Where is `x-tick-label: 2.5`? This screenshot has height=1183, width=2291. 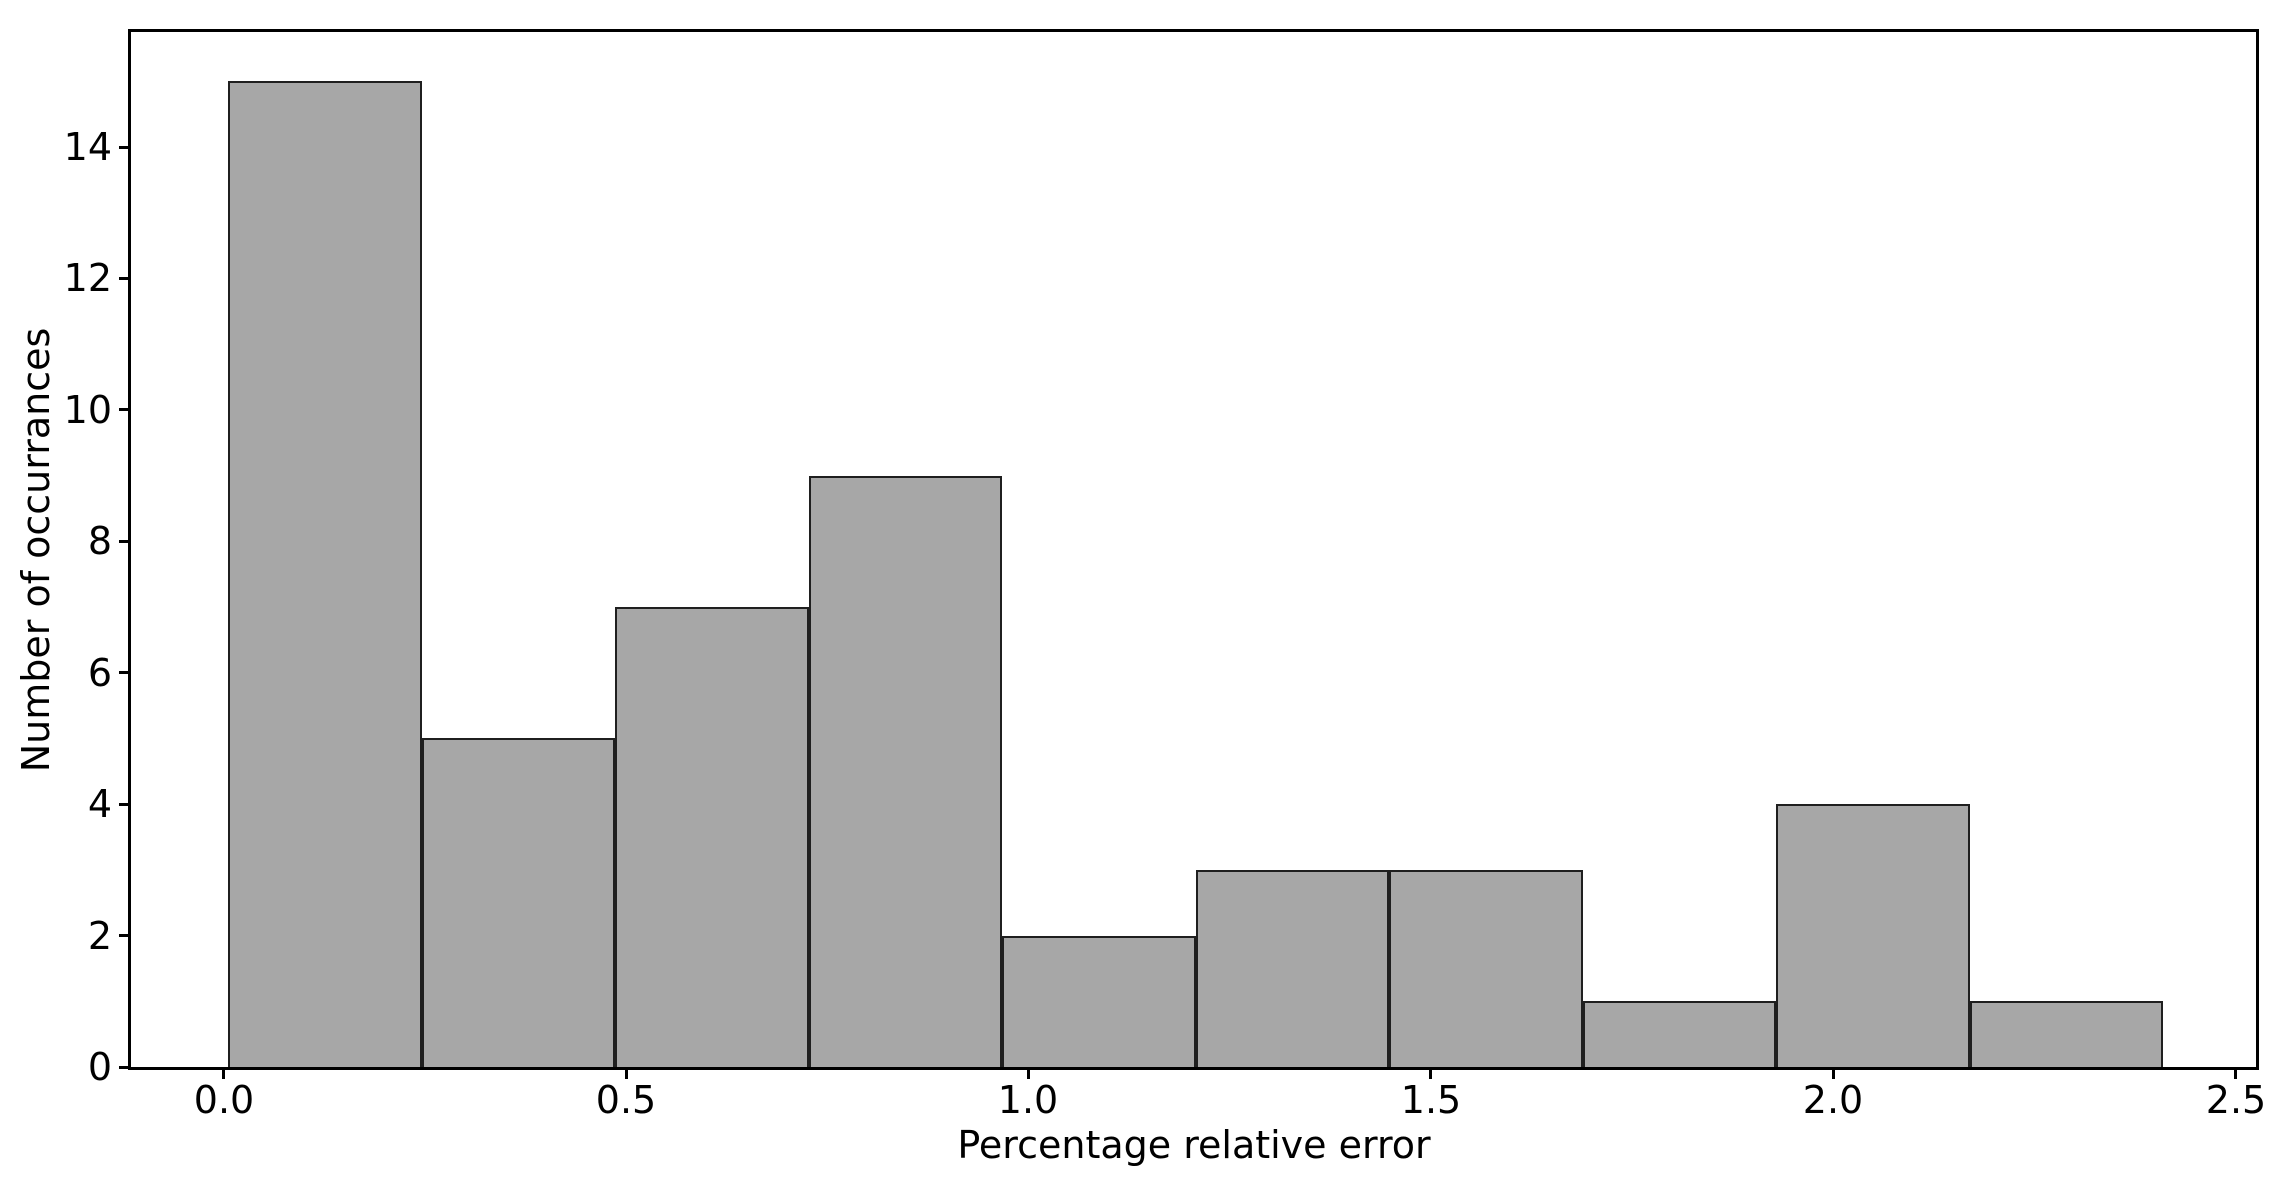 x-tick-label: 2.5 is located at coordinates (2236, 1100).